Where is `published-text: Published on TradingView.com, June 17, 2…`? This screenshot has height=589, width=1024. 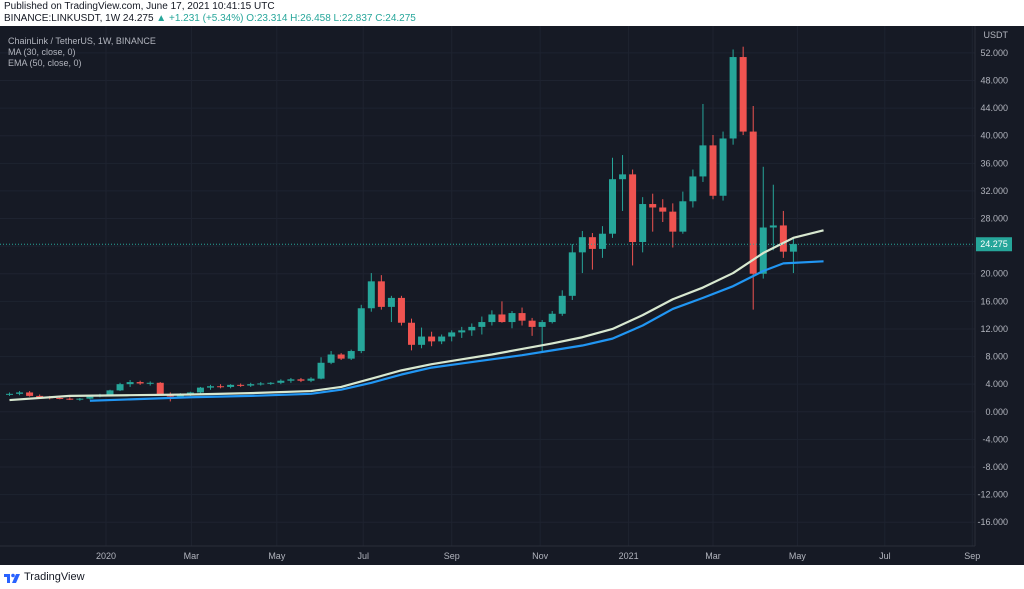 published-text: Published on TradingView.com, June 17, 2… is located at coordinates (139, 6).